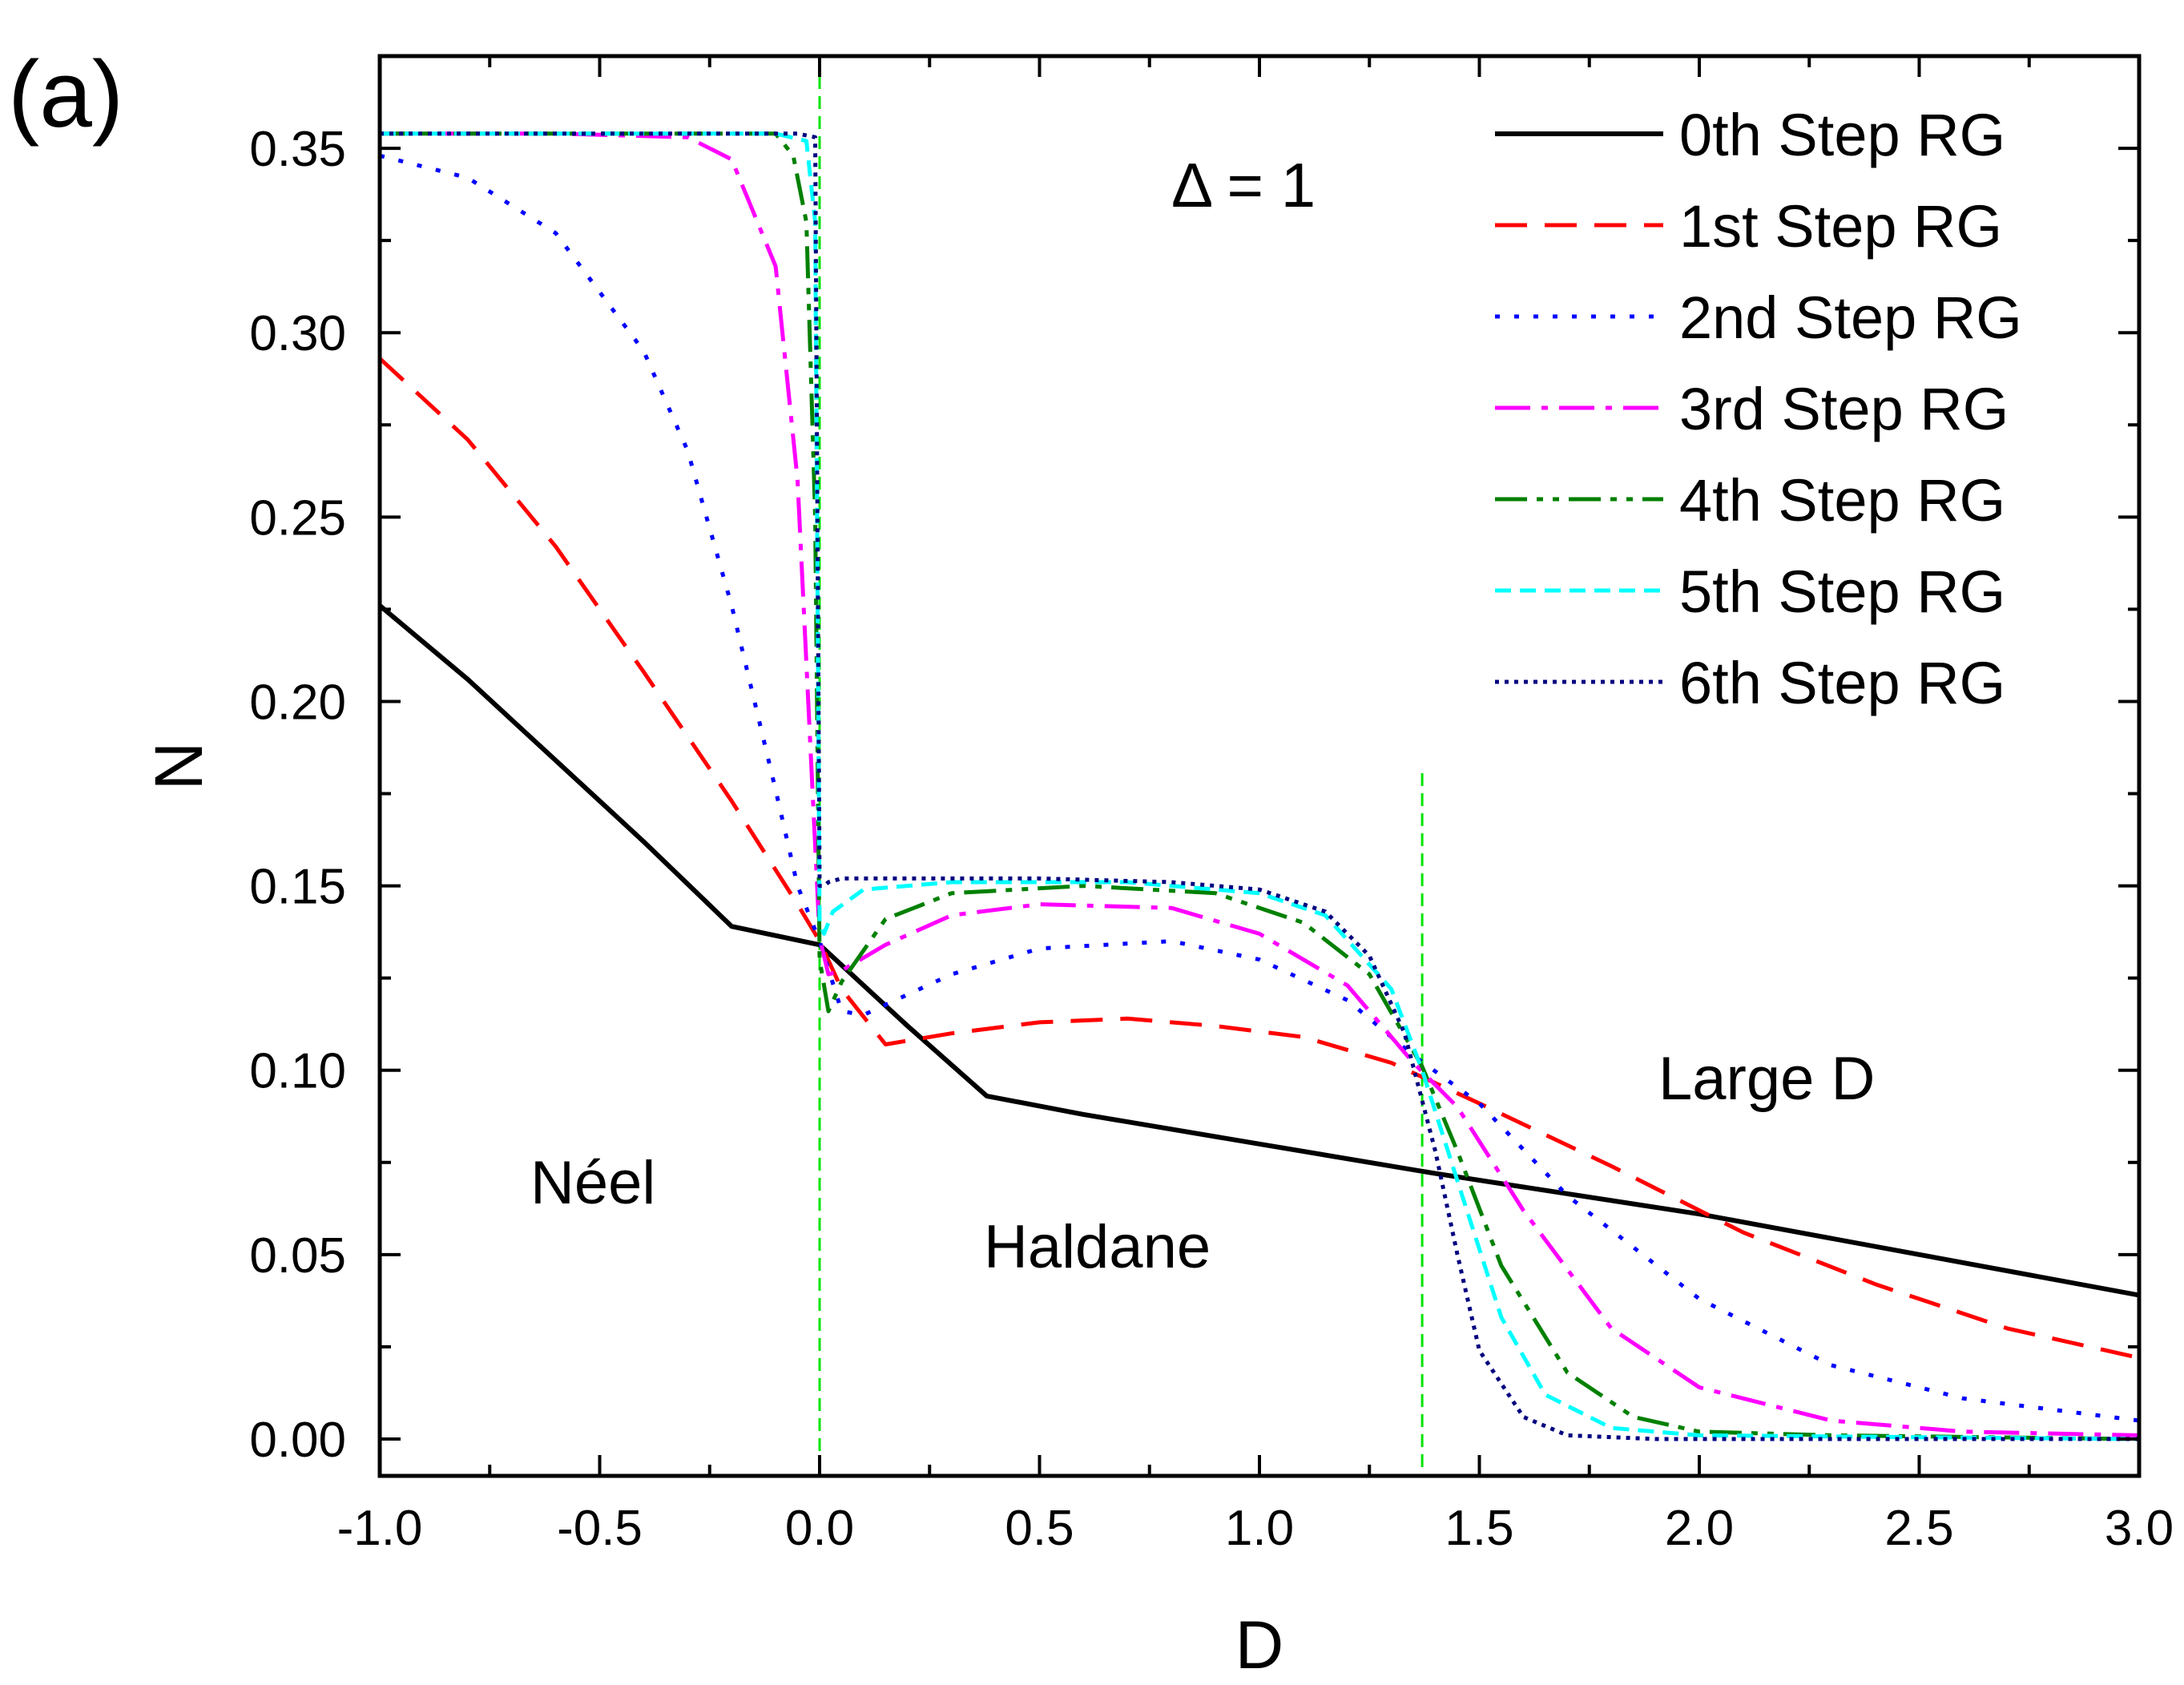  What do you see at coordinates (65, 94) in the screenshot?
I see `panel-label: (a)` at bounding box center [65, 94].